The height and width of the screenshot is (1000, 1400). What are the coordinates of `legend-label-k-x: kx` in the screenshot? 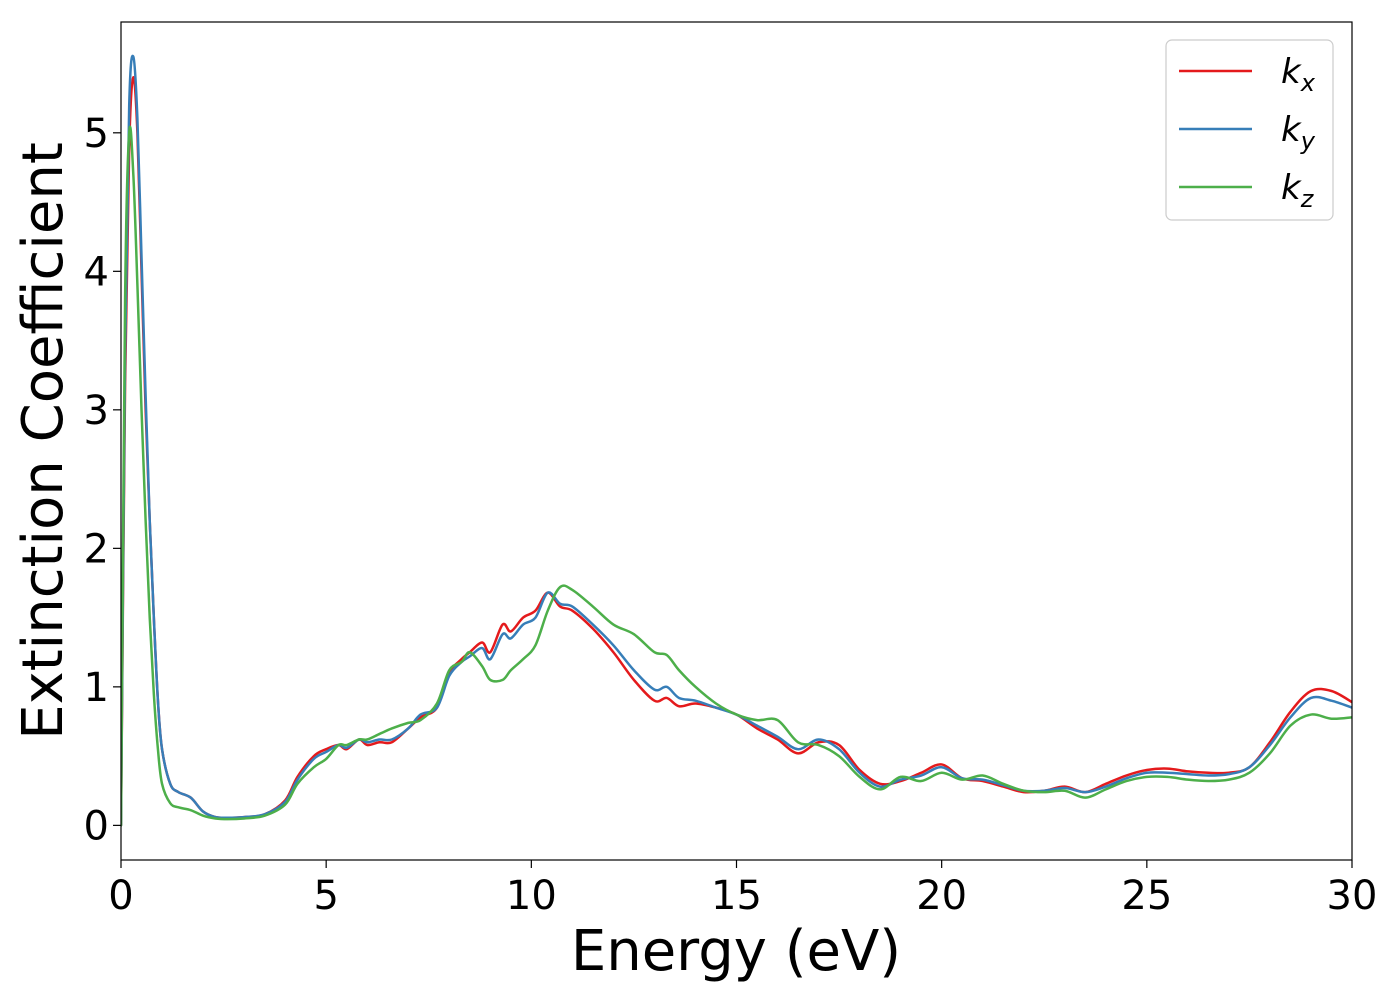 It's located at (1298, 74).